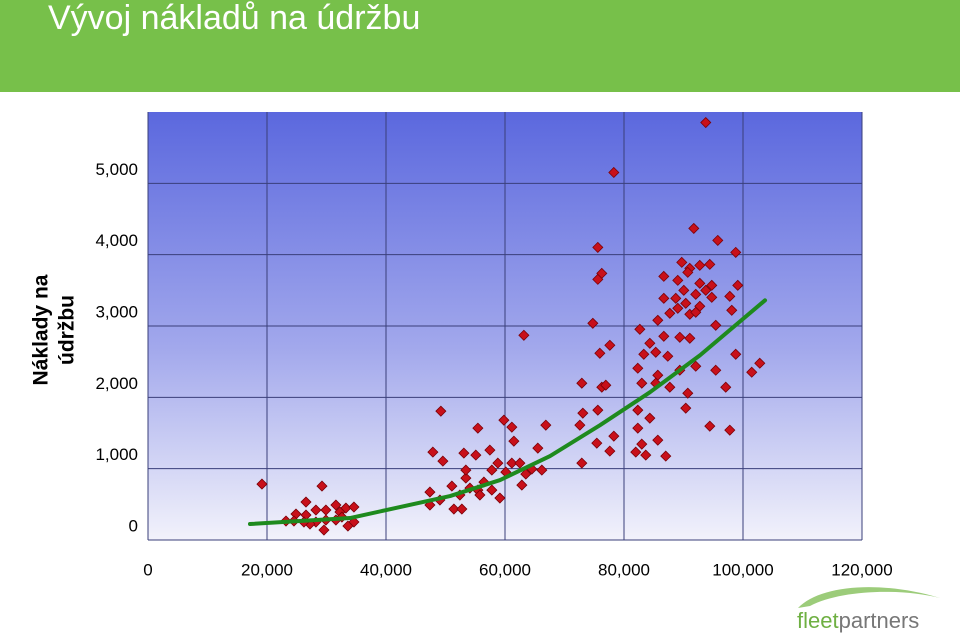  What do you see at coordinates (505, 569) in the screenshot?
I see `x-tick-label: 60,000` at bounding box center [505, 569].